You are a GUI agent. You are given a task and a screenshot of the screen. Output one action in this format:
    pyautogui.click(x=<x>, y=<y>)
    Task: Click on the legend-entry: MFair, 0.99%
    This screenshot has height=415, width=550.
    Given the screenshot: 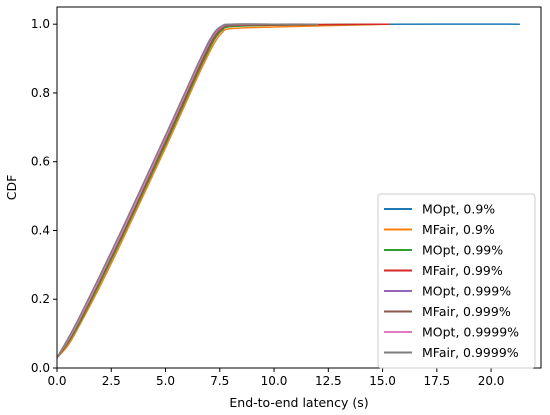 What is the action you would take?
    pyautogui.click(x=443, y=270)
    